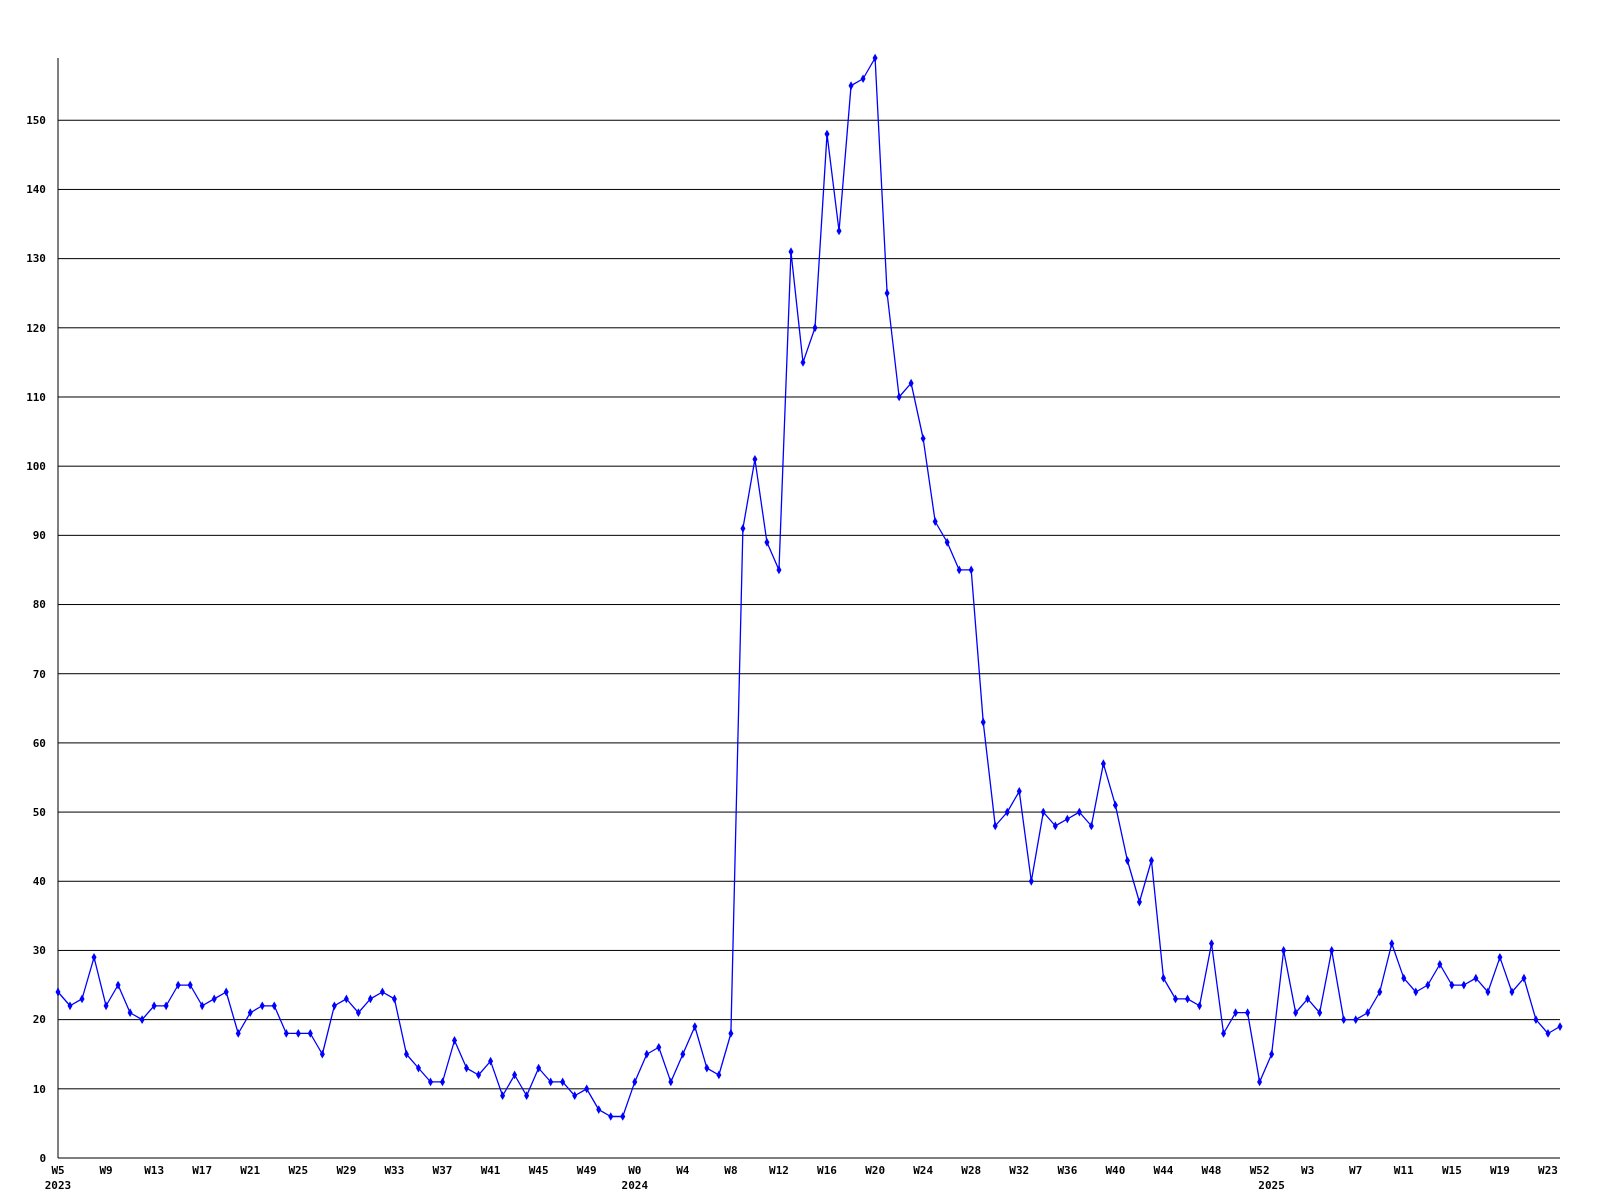  Describe the element at coordinates (394, 1170) in the screenshot. I see `x-tick-label: W33` at that location.